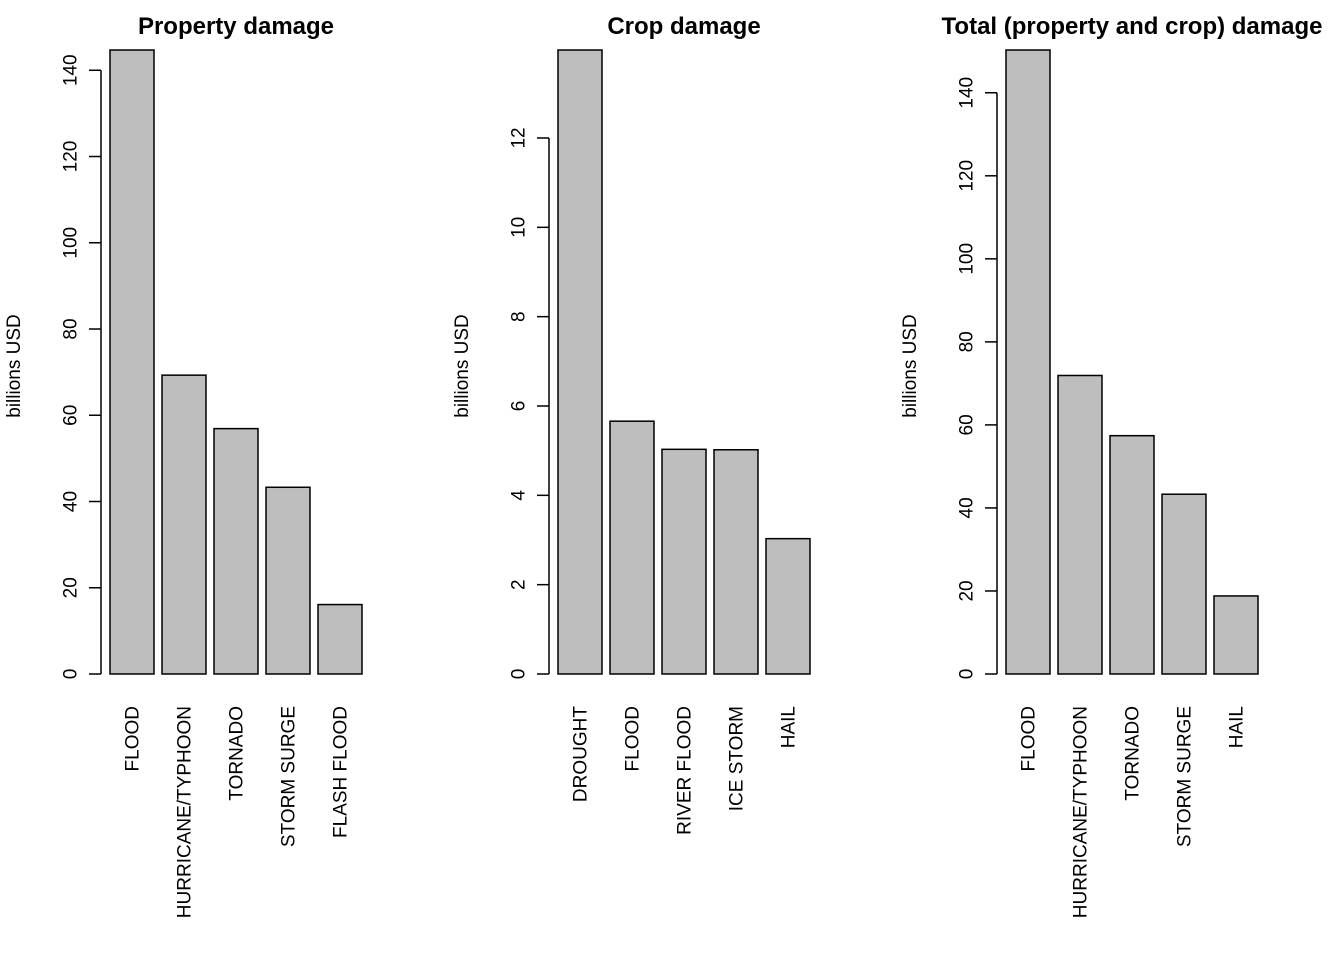  Describe the element at coordinates (737, 758) in the screenshot. I see `category-label: ICE STORM` at that location.